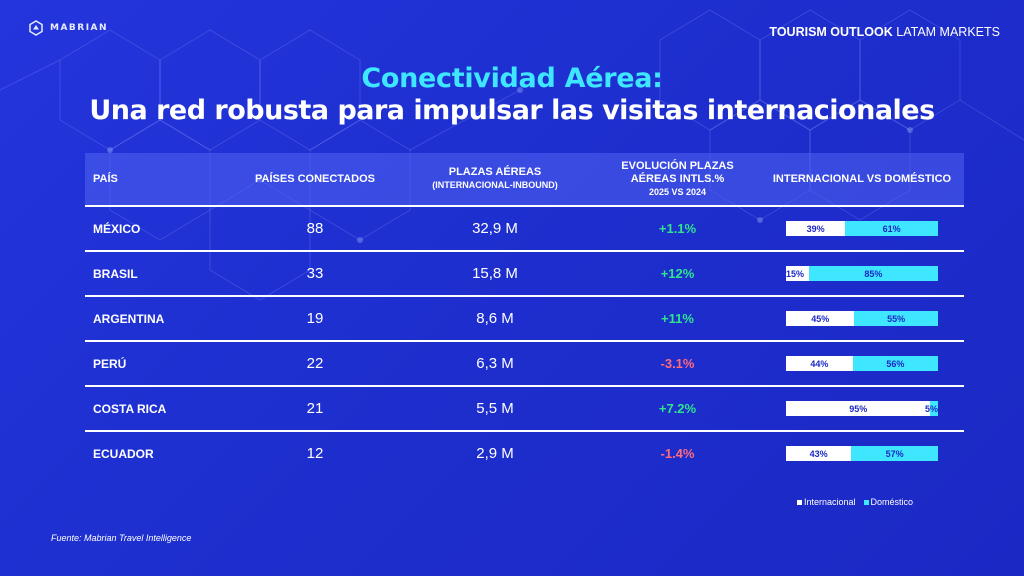  I want to click on report-header-rest: LATAM MARKETS, so click(946, 32).